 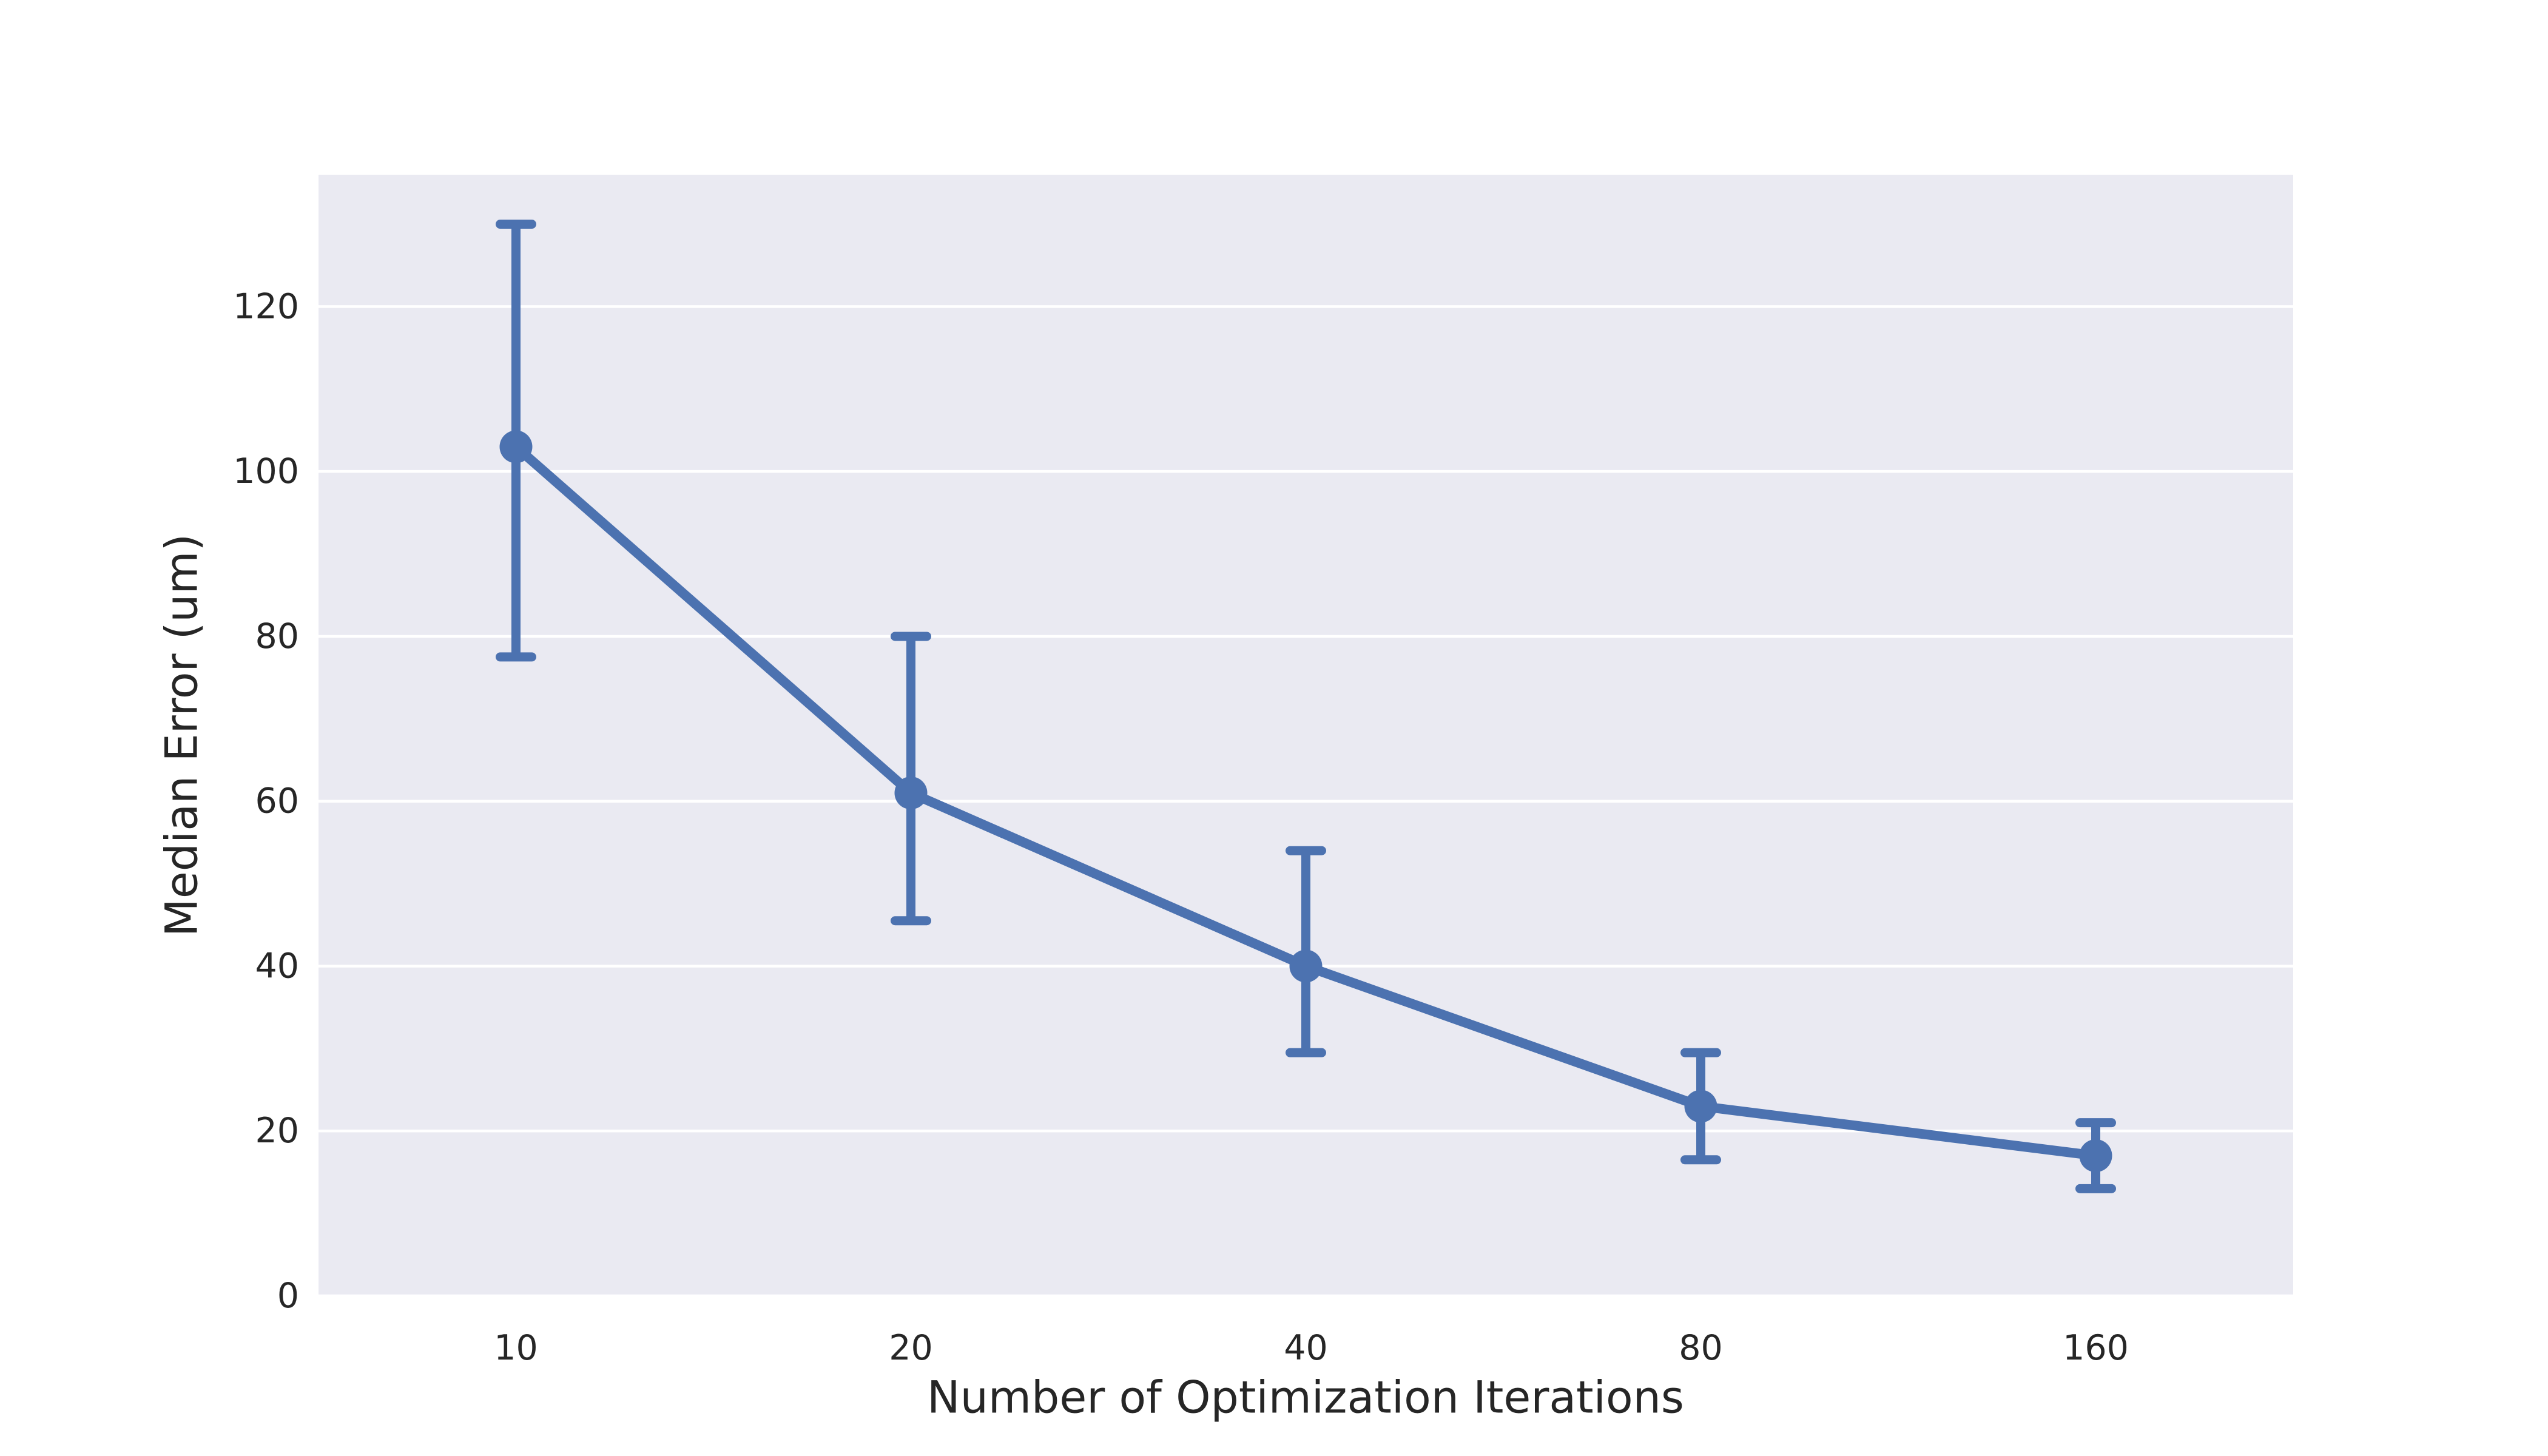 What do you see at coordinates (516, 1348) in the screenshot?
I see `x-tick-label: 10` at bounding box center [516, 1348].